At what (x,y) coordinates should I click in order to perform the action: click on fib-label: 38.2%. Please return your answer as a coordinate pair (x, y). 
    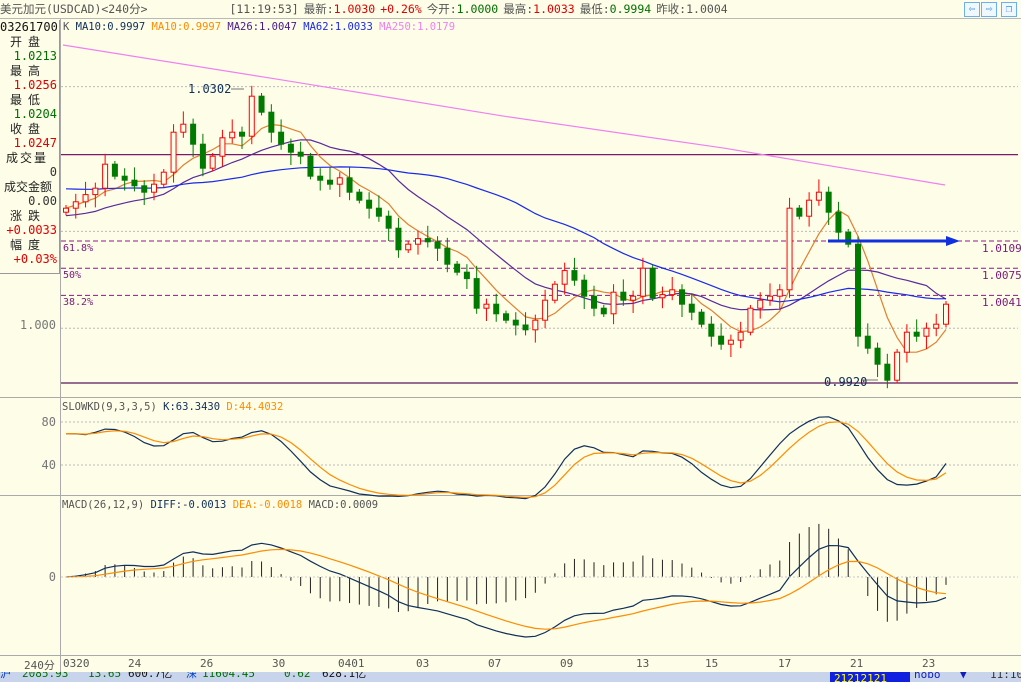
    Looking at the image, I should click on (78, 302).